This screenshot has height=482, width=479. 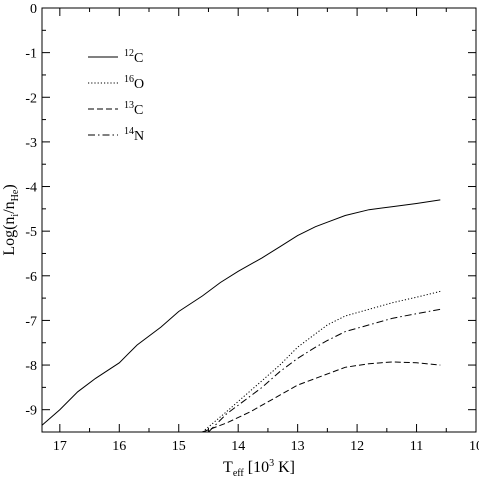 I want to click on legend-label: 14N, so click(x=134, y=135).